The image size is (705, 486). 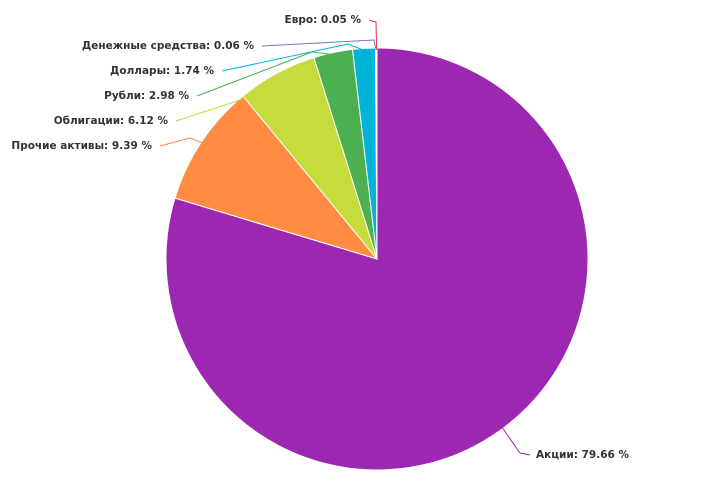 I want to click on data-label: Акции: 79.66 %, so click(x=582, y=455).